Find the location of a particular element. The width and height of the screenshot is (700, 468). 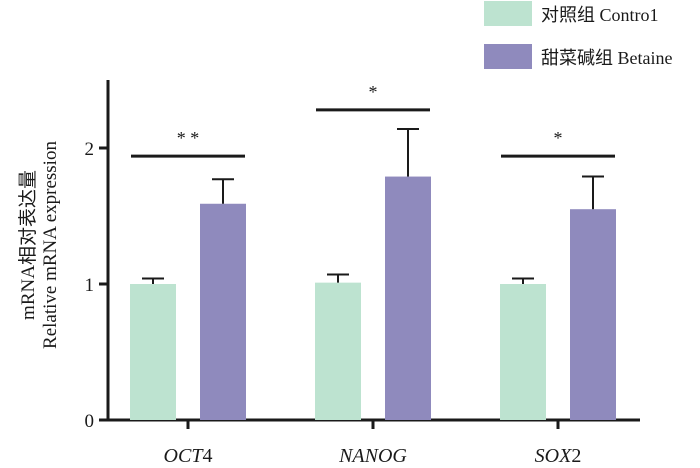

y-axis-title-line: Relative mRNA expression is located at coordinates (50, 245).